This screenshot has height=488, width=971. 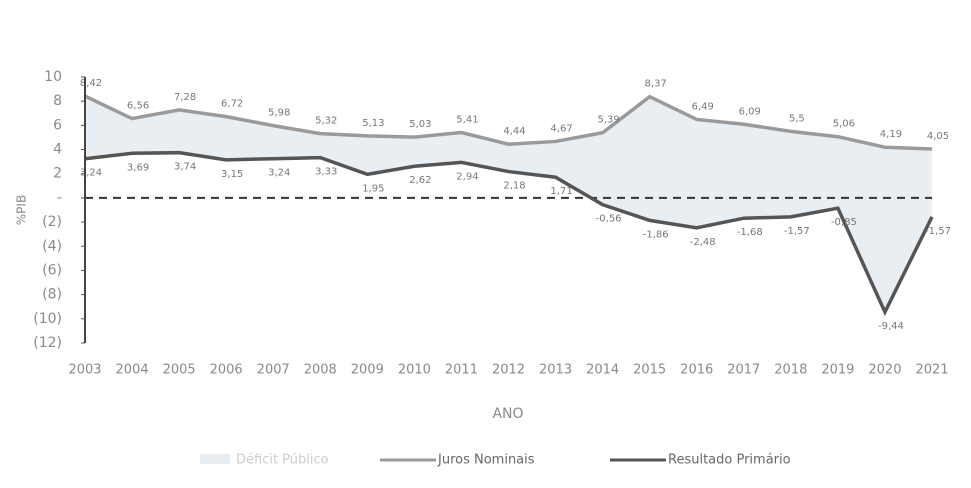 What do you see at coordinates (47, 343) in the screenshot?
I see `y-tick-label: (12)` at bounding box center [47, 343].